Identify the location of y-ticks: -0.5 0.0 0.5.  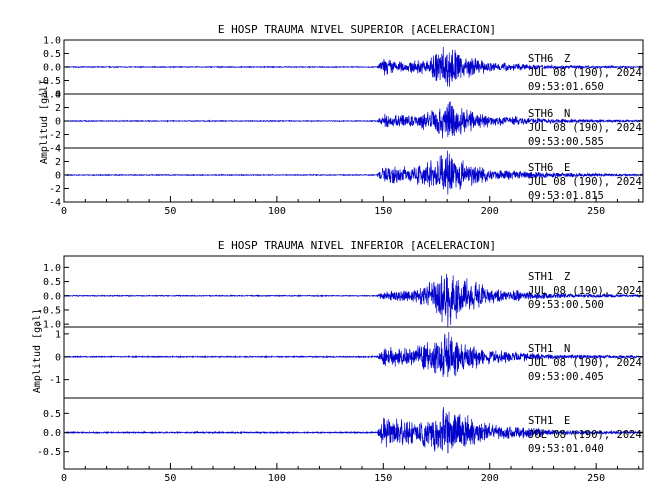
(340, 433).